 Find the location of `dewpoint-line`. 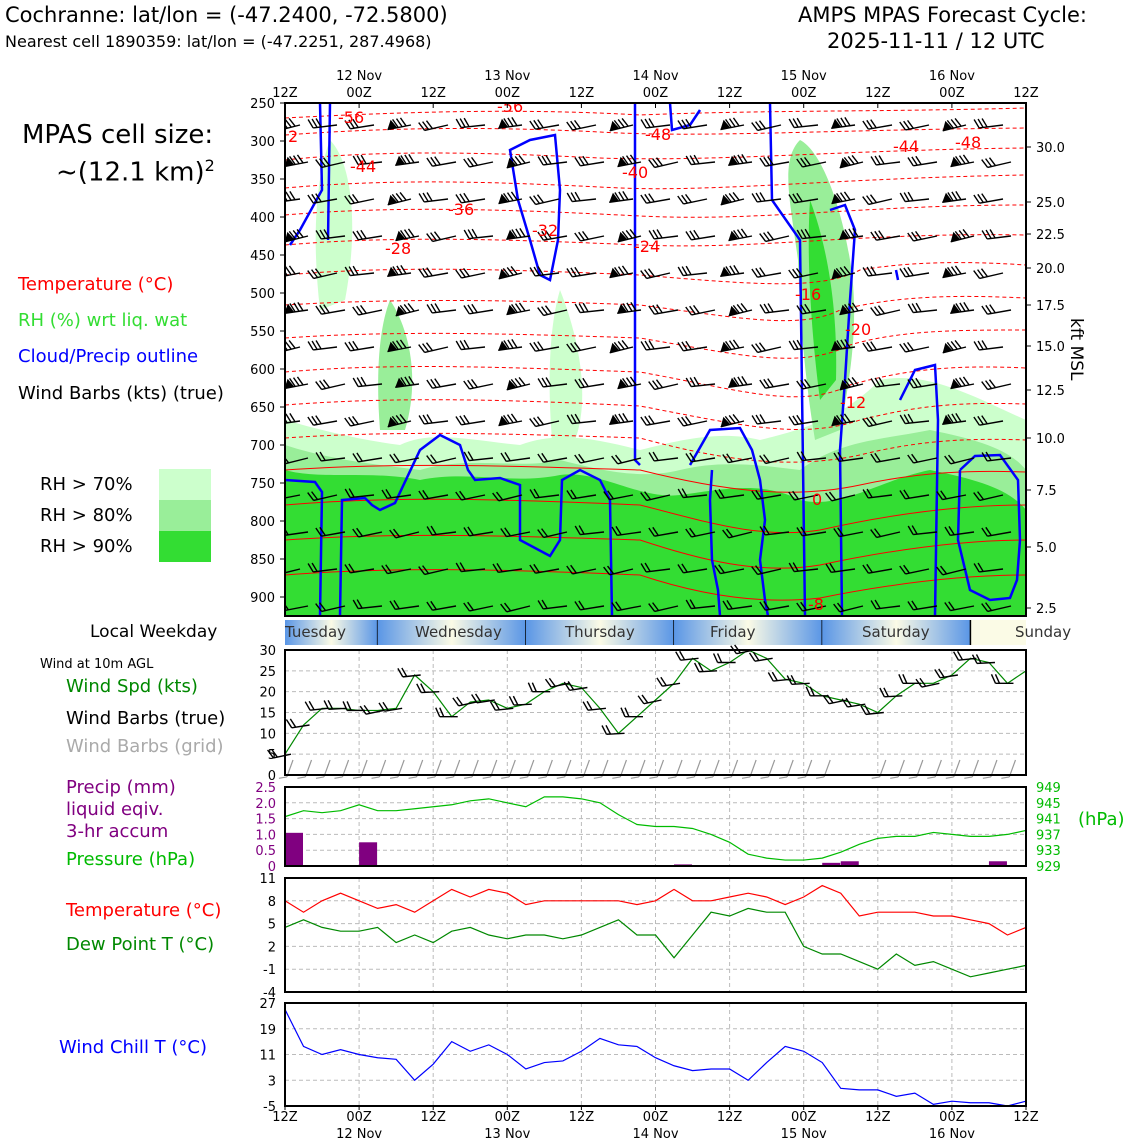

dewpoint-line is located at coordinates (655, 942).